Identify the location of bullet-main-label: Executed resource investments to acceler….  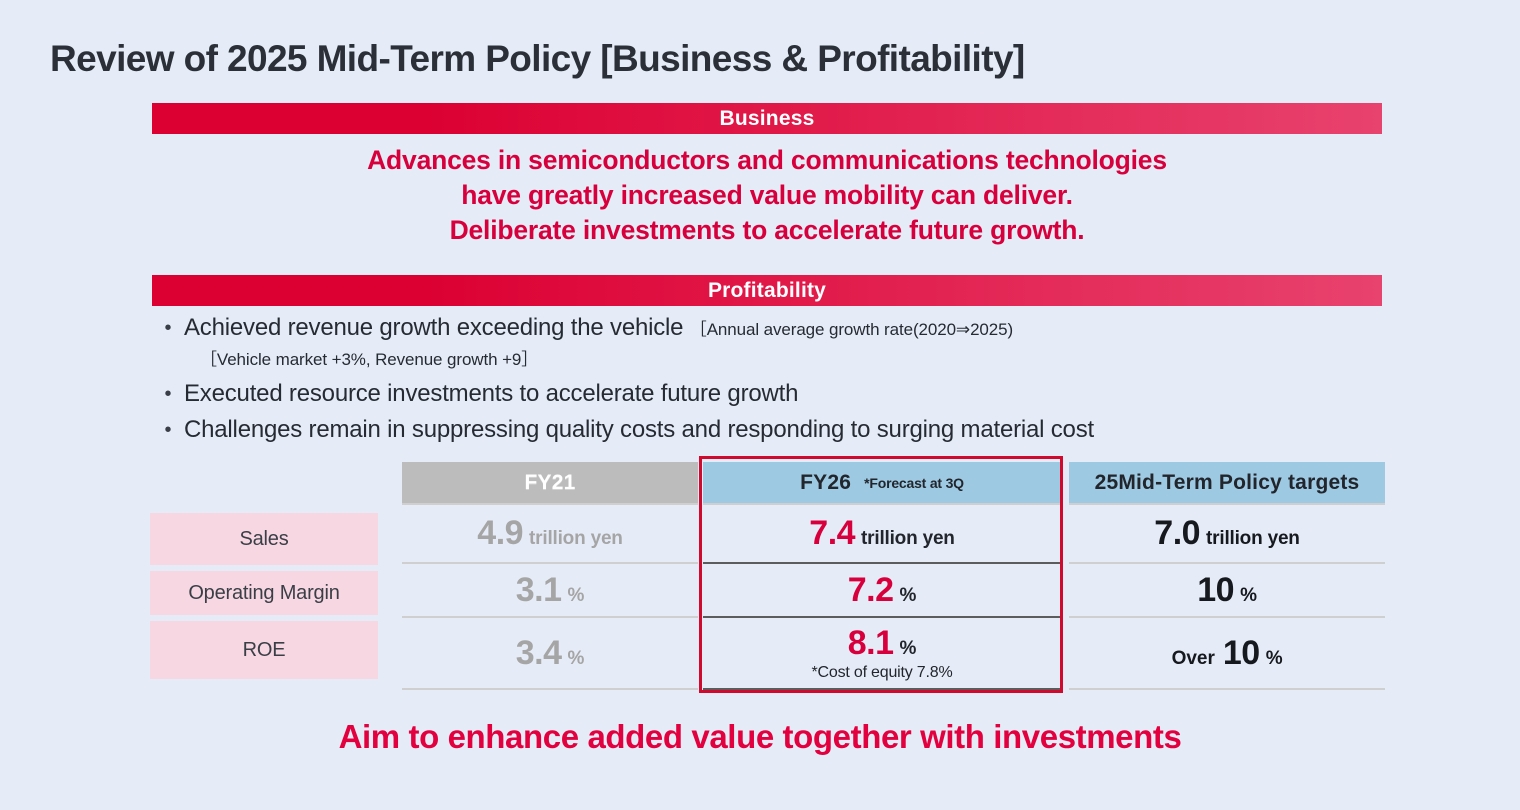
(491, 393).